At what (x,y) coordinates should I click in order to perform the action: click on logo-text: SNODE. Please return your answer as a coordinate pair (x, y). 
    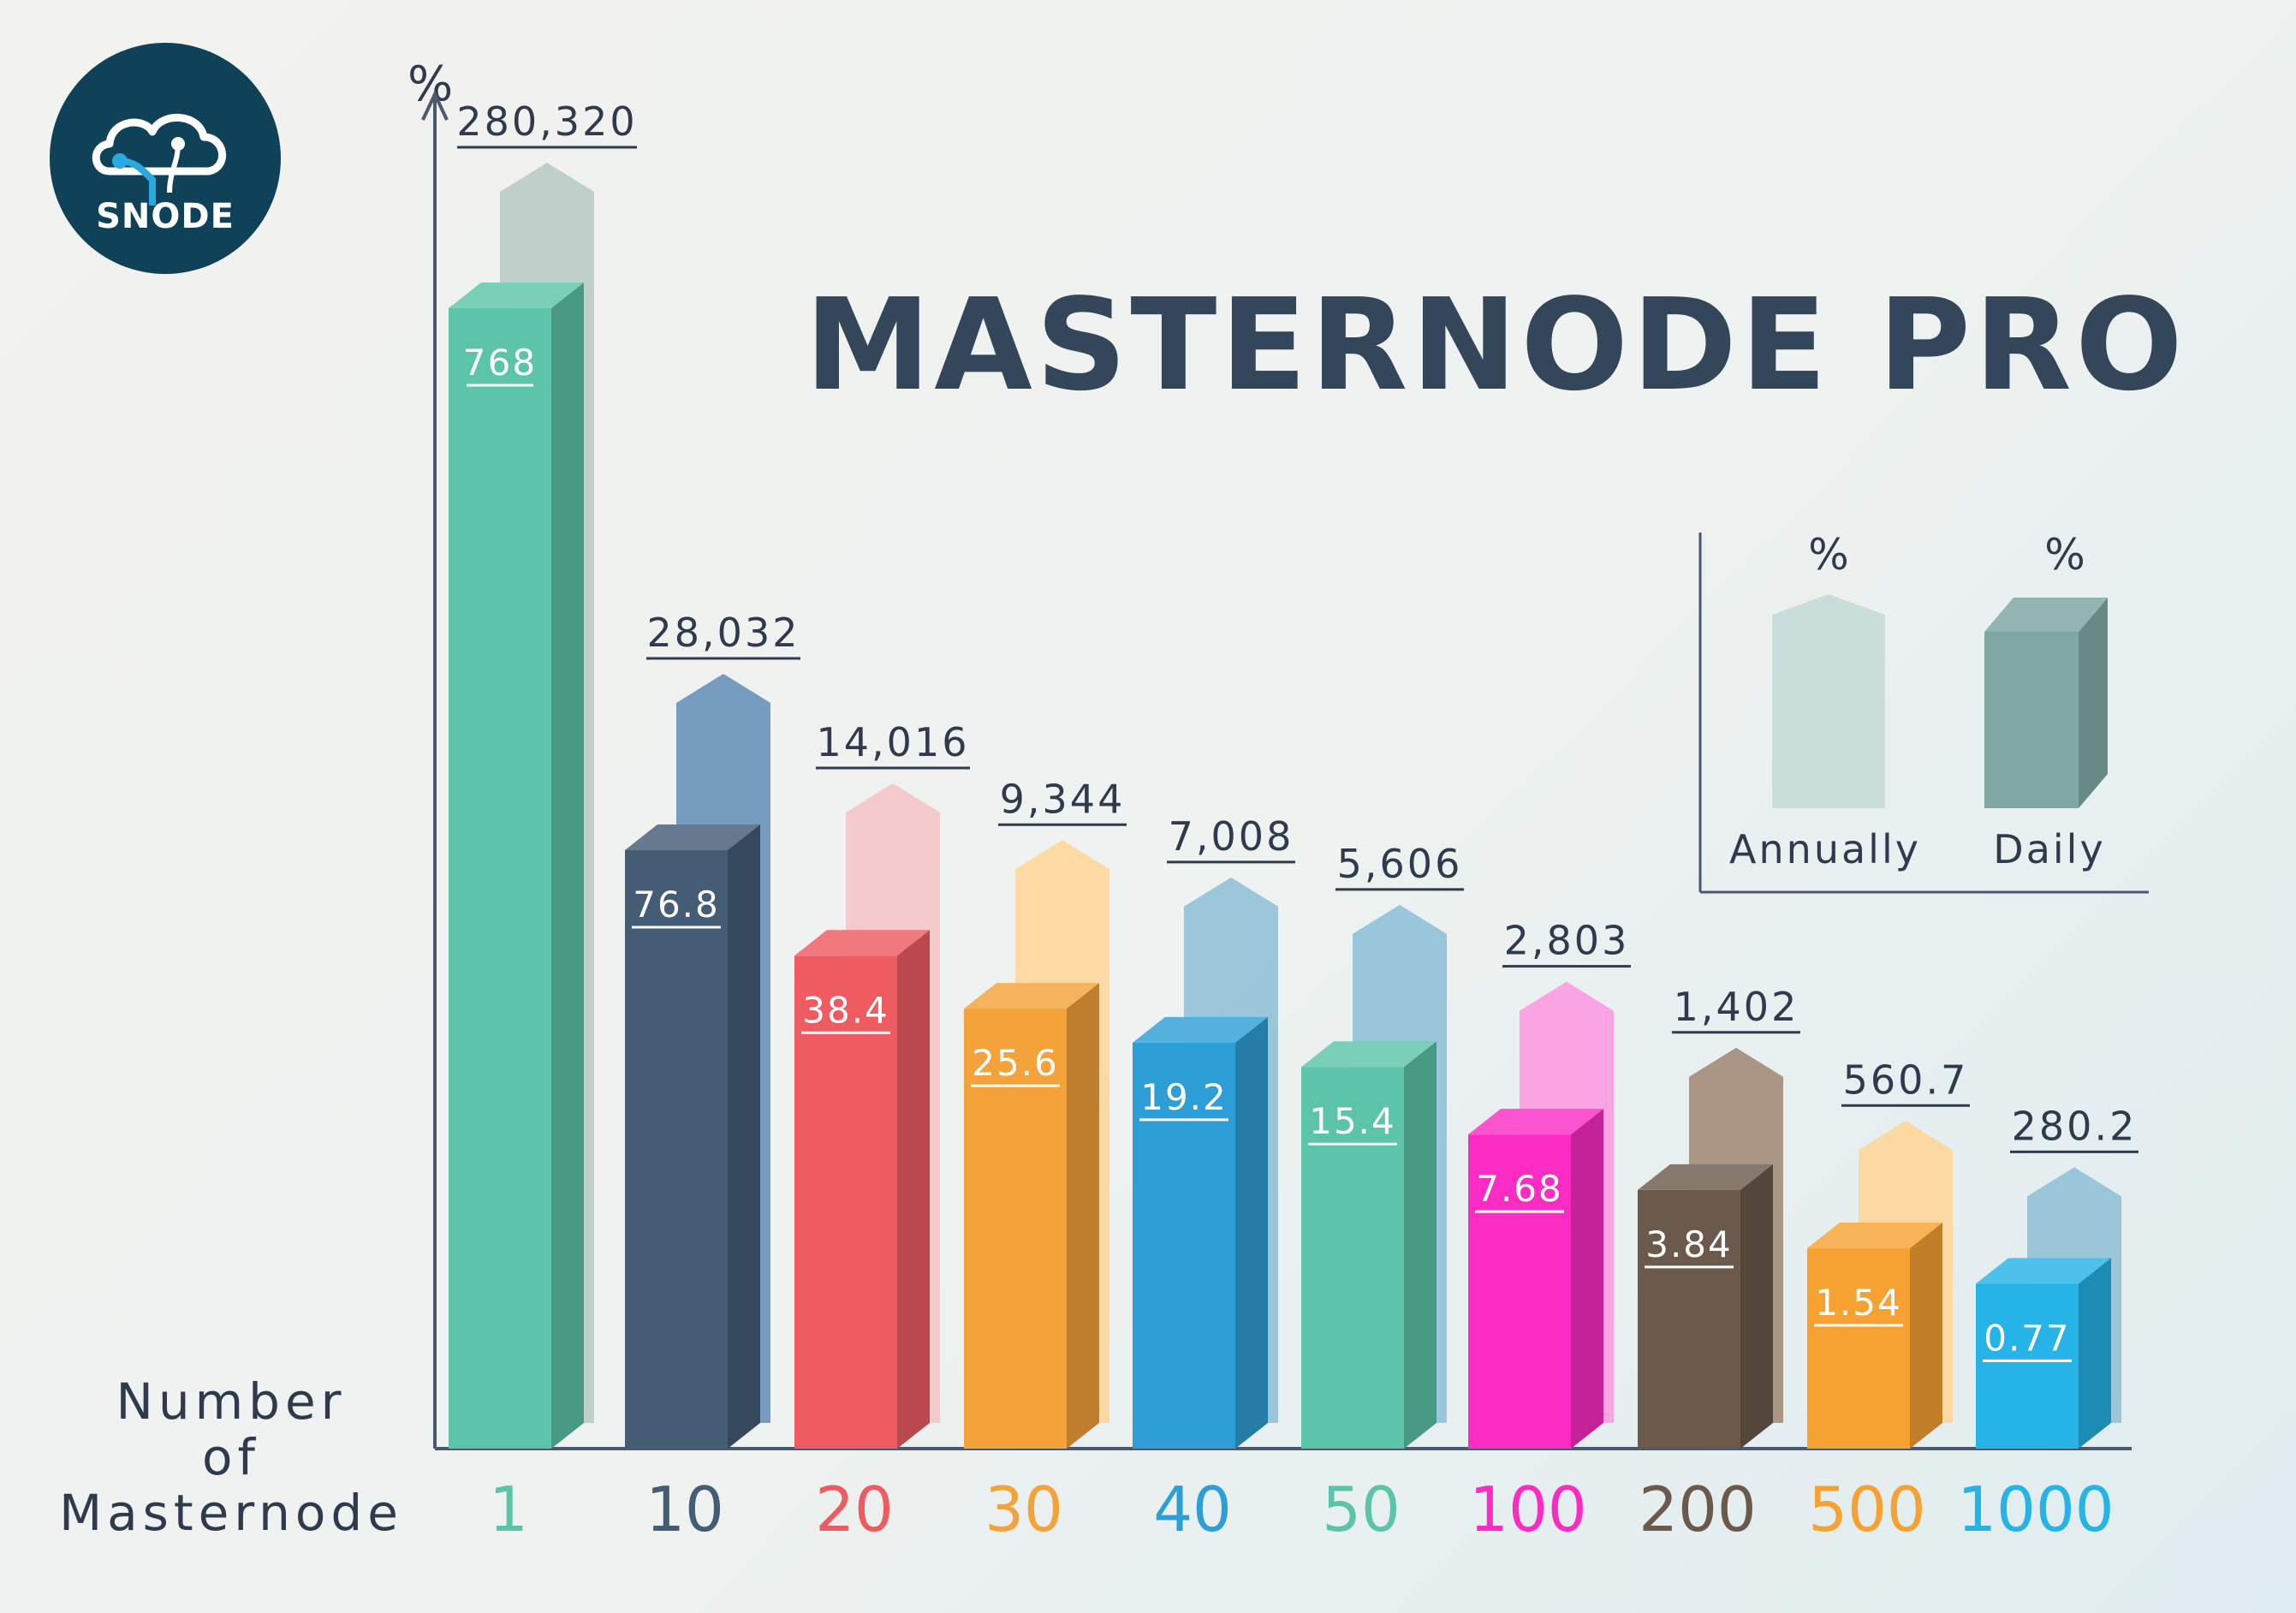
    Looking at the image, I should click on (165, 216).